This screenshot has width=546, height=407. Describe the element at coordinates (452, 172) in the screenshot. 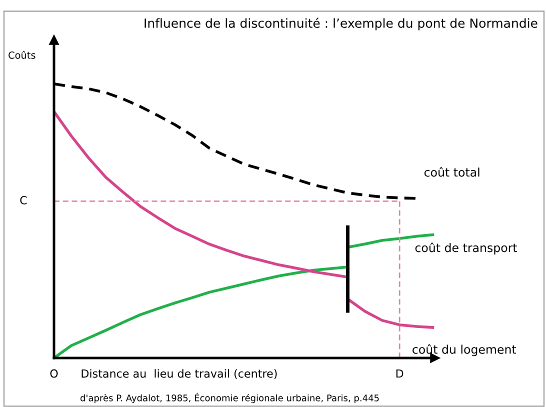

I see `series-label: coût total` at that location.